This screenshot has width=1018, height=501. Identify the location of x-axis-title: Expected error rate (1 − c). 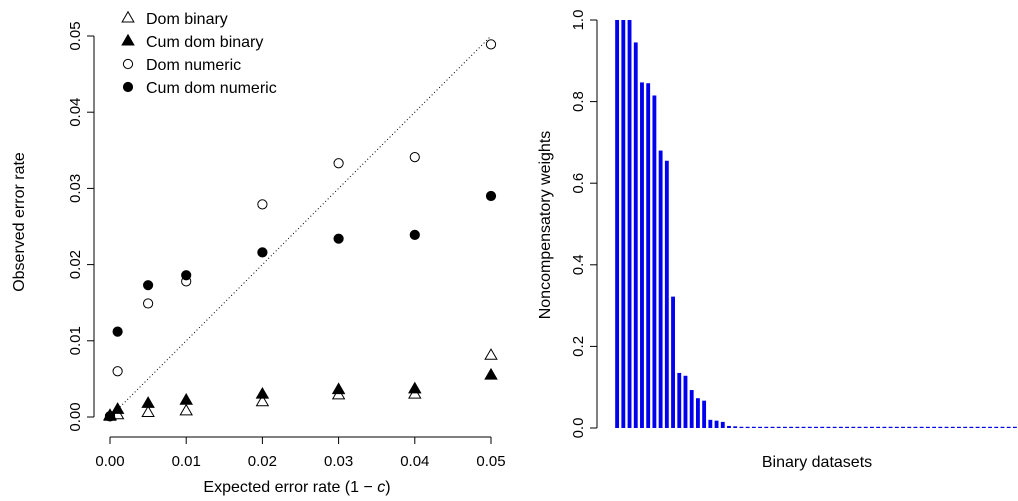
(296, 487).